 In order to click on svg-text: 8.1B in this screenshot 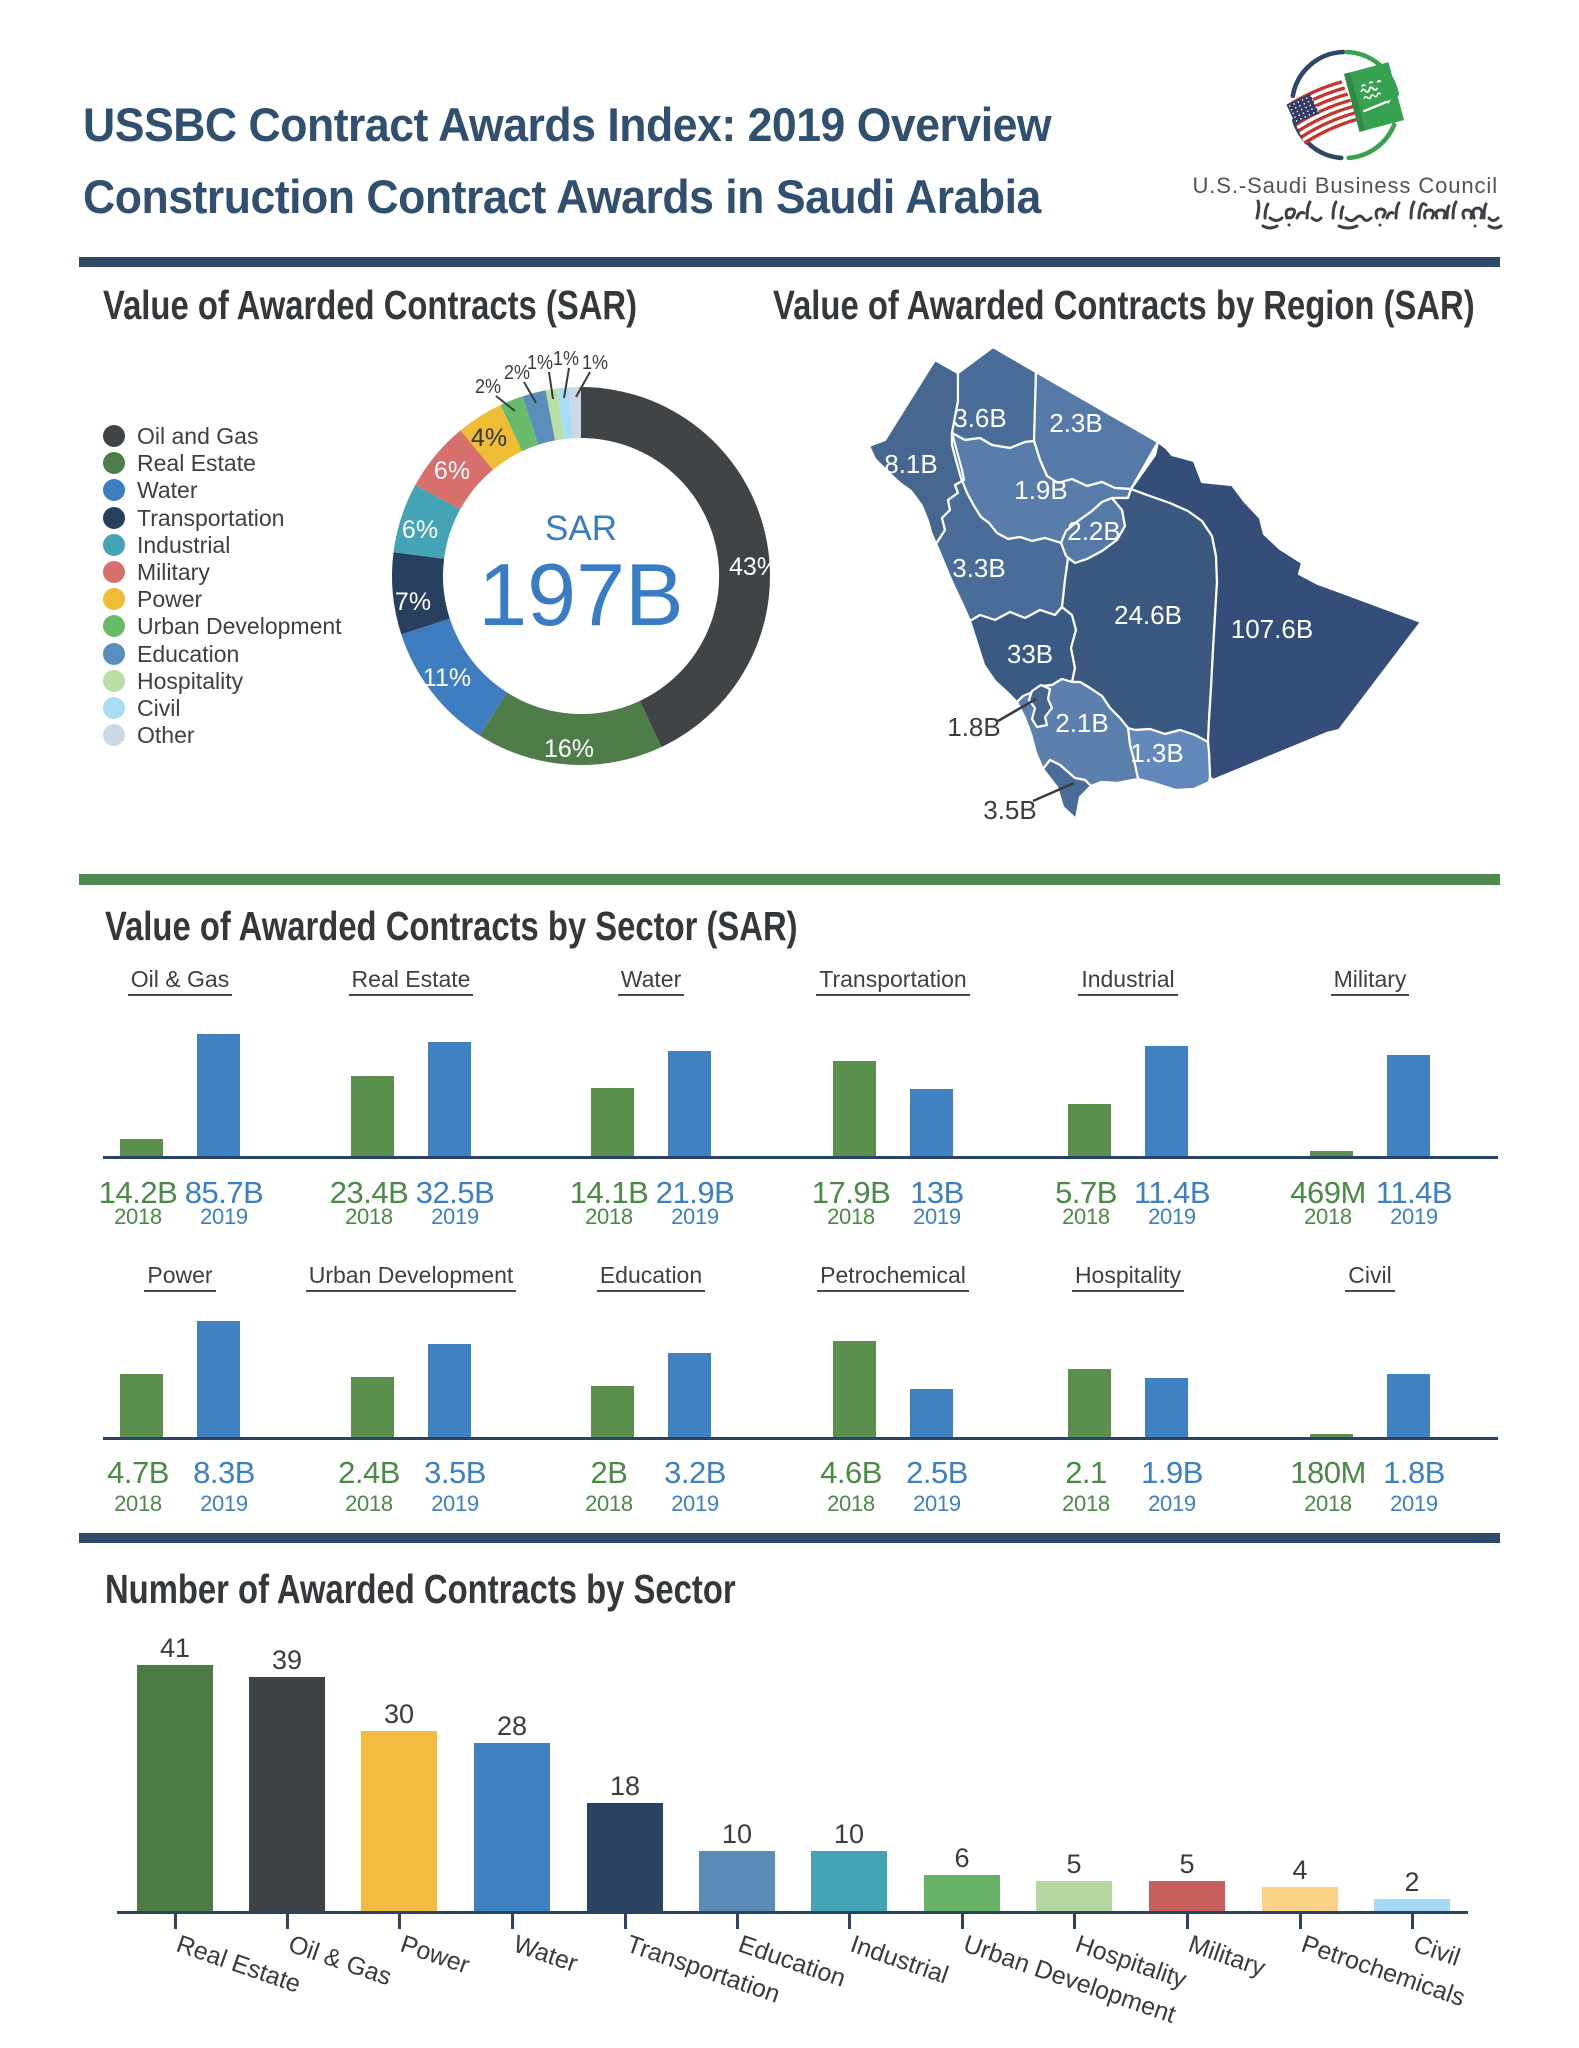, I will do `click(911, 464)`.